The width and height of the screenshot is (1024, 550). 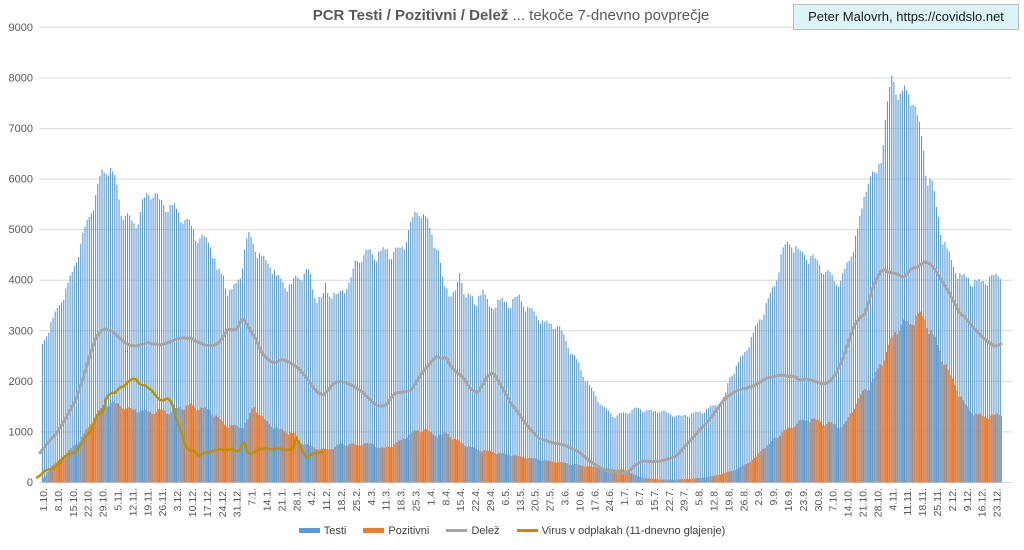 I want to click on svg-text: 13.5., so click(x=521, y=499).